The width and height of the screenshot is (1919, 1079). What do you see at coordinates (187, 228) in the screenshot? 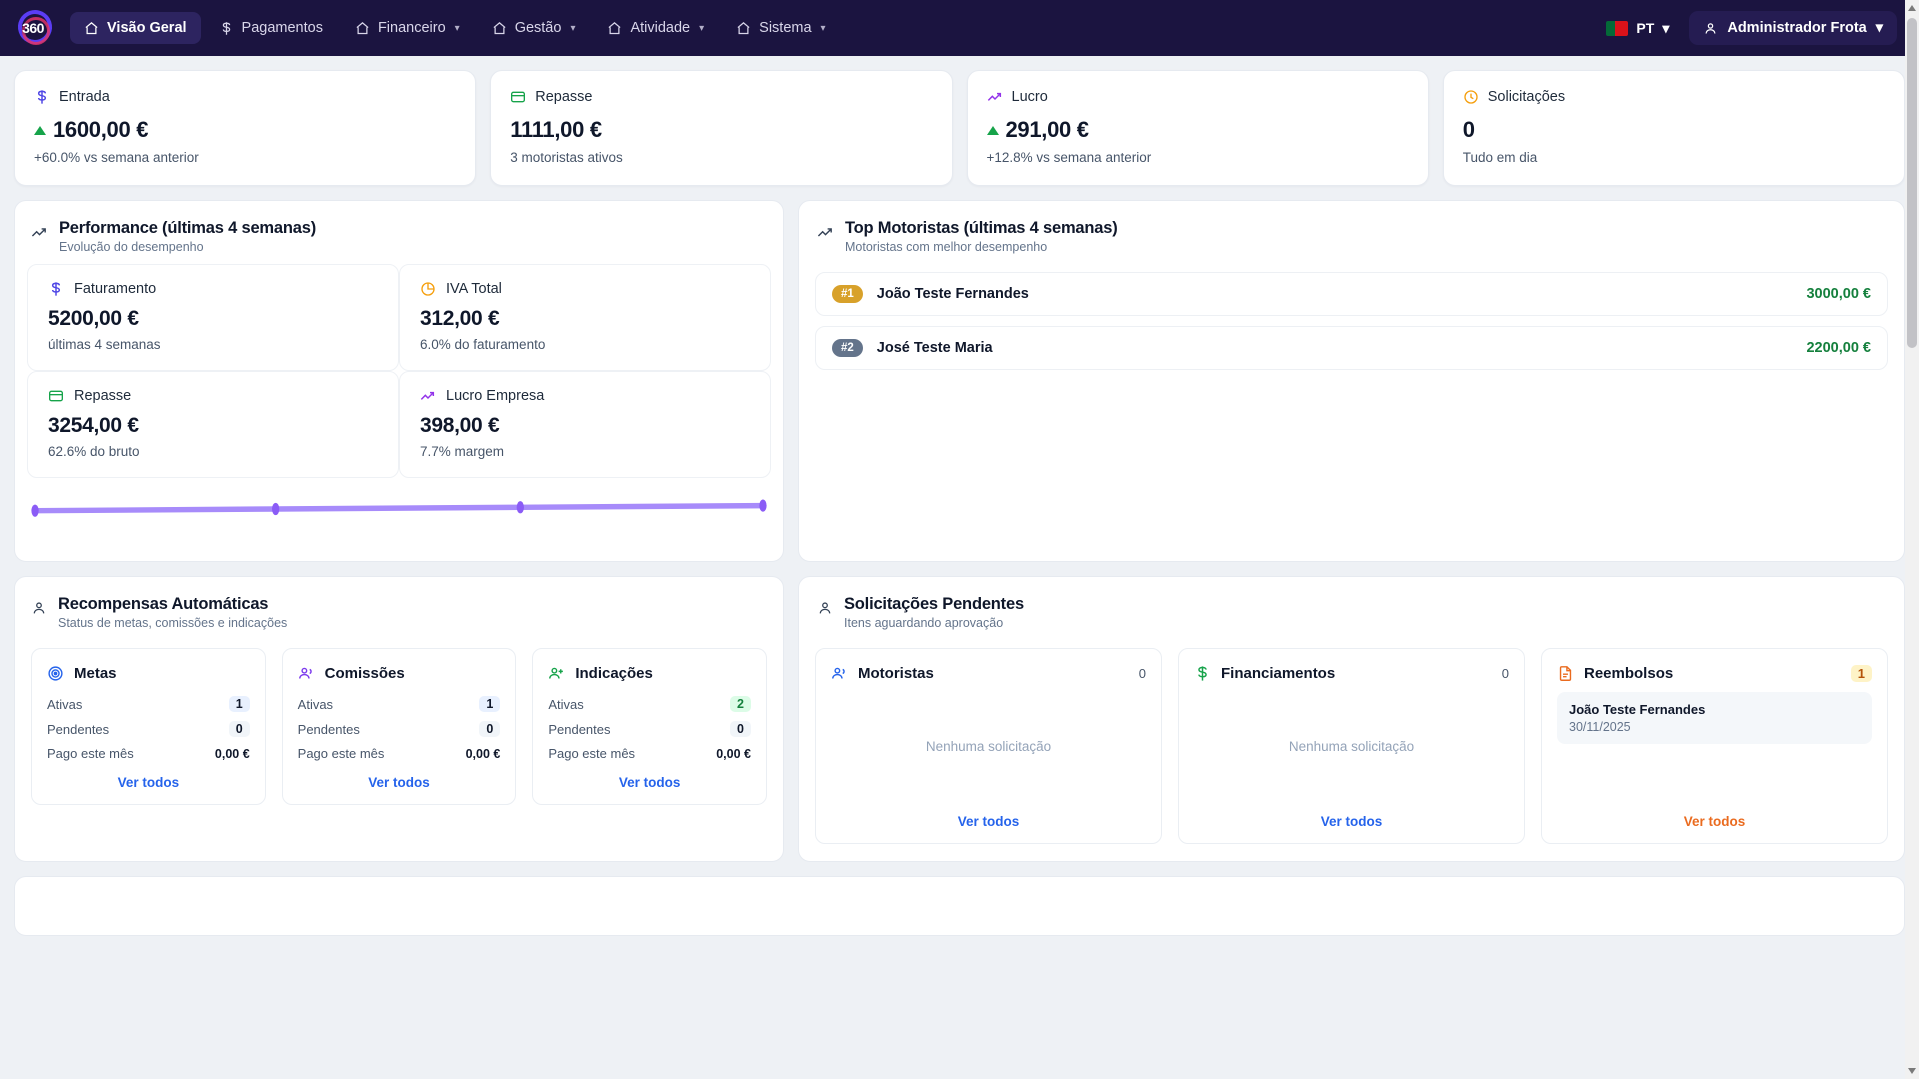
I see `panel-title: Performance (últimas 4 semanas)` at bounding box center [187, 228].